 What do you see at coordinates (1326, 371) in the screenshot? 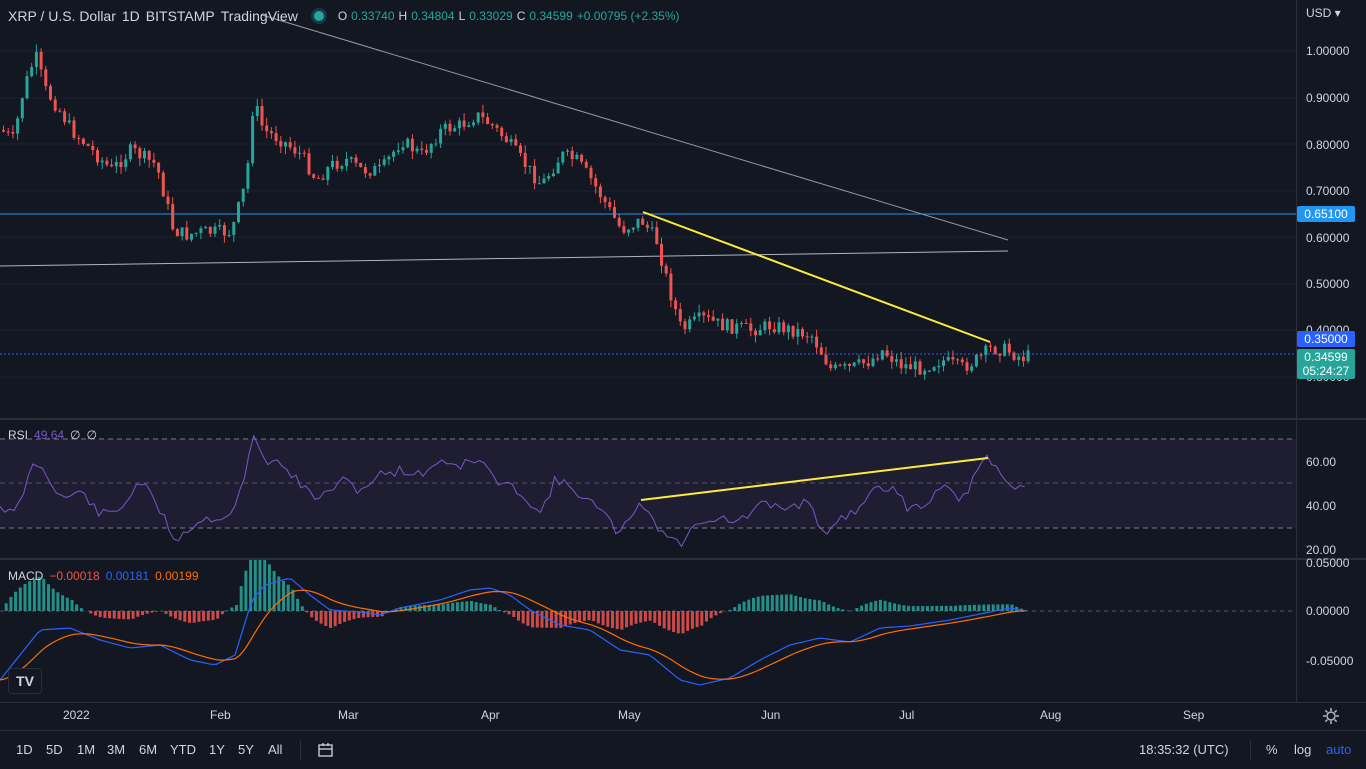
I see `countdown-badge: 05:24:27` at bounding box center [1326, 371].